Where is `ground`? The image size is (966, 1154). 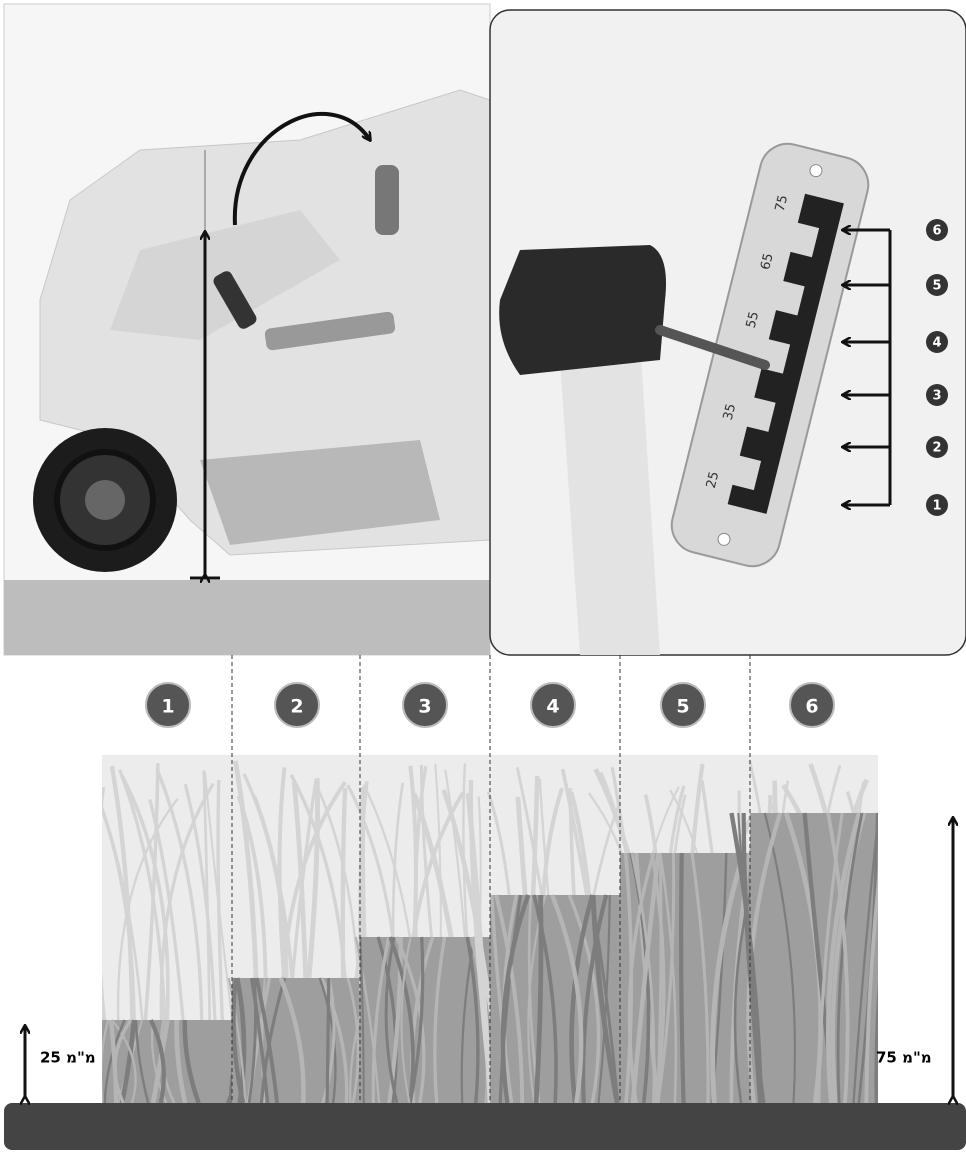
ground is located at coordinates (485, 1126).